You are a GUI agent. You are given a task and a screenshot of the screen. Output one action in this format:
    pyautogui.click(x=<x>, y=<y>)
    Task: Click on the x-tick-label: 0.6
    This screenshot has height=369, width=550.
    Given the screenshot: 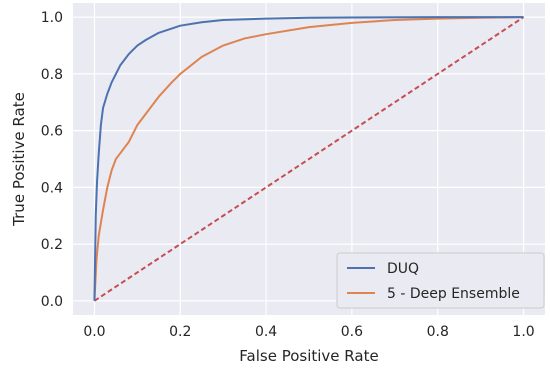 What is the action you would take?
    pyautogui.click(x=352, y=332)
    